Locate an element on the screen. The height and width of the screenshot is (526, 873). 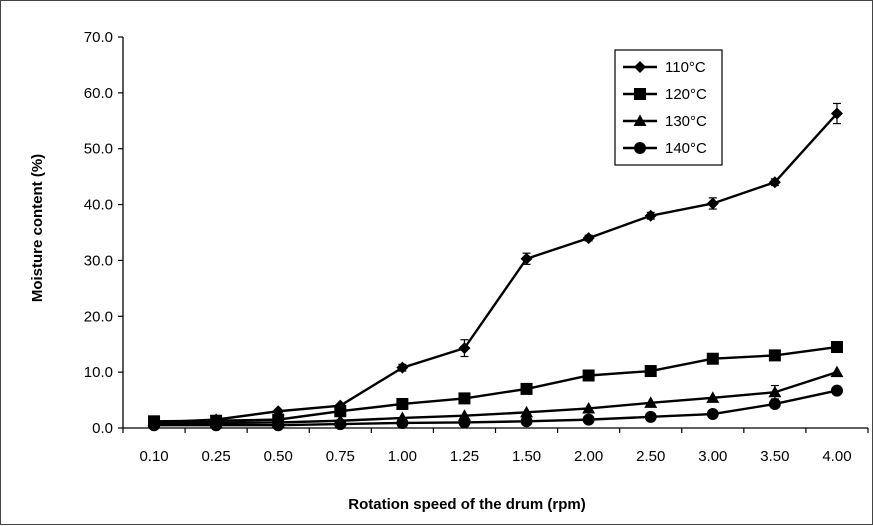
x-axis-title: Rotation speed of the drum (rpm) is located at coordinates (467, 504).